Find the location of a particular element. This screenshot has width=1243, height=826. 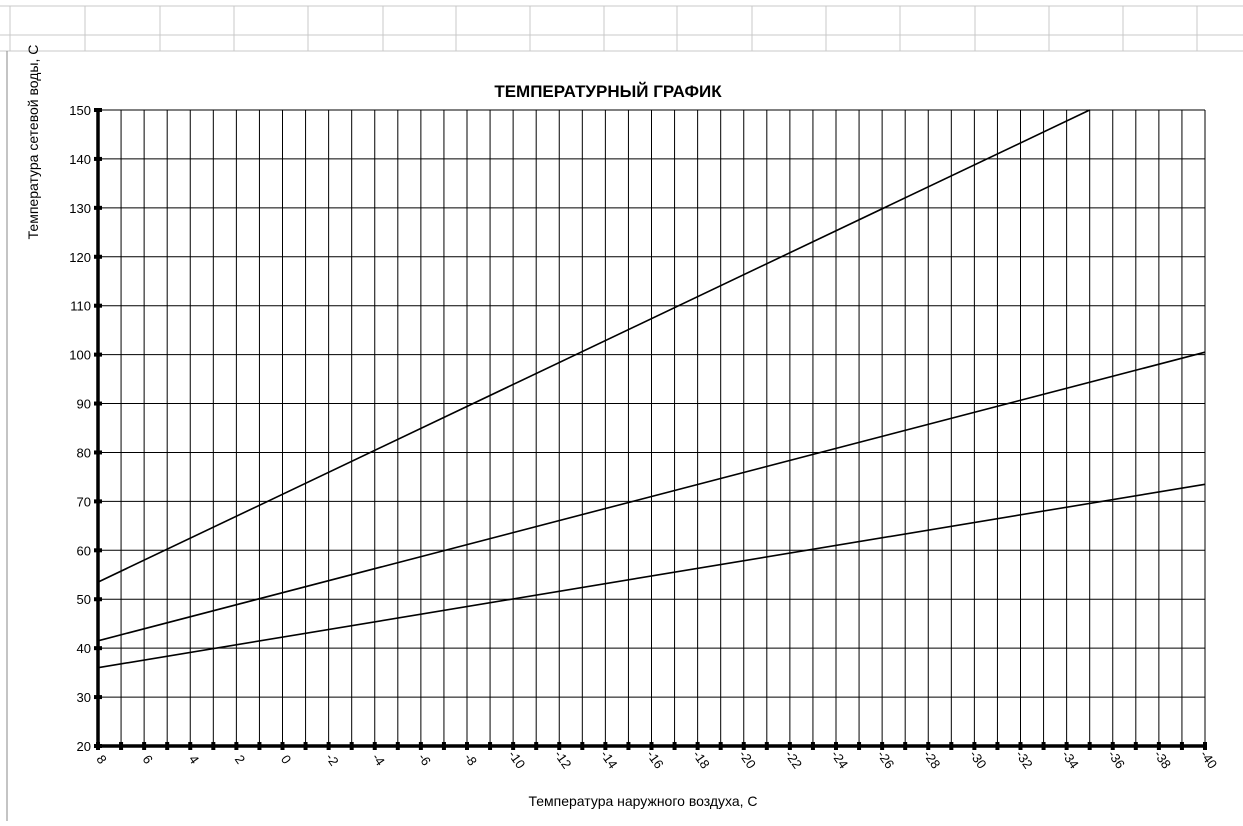

y-tick-label: 100 is located at coordinates (80, 355).